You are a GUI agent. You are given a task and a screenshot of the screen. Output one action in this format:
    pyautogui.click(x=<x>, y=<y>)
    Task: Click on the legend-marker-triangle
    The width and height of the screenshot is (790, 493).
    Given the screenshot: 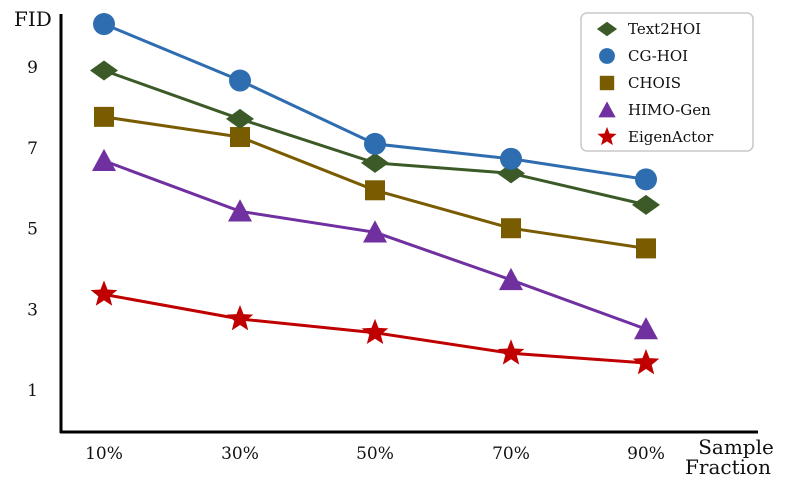 What is the action you would take?
    pyautogui.click(x=607, y=109)
    